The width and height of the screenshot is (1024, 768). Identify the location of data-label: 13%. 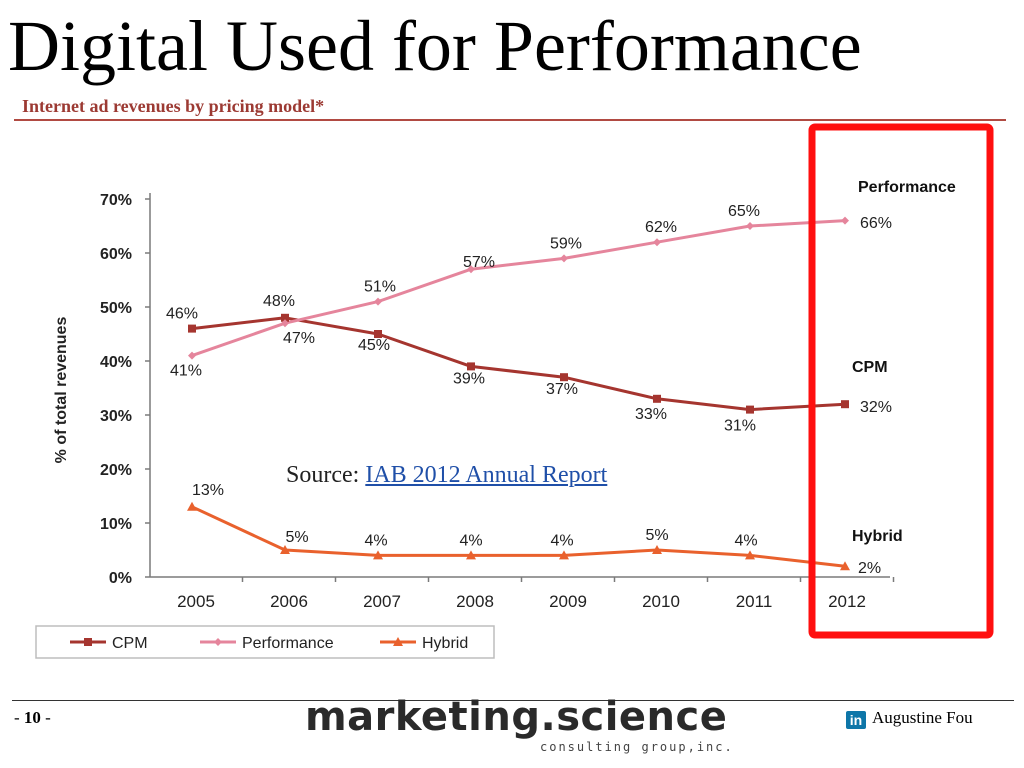
(208, 490).